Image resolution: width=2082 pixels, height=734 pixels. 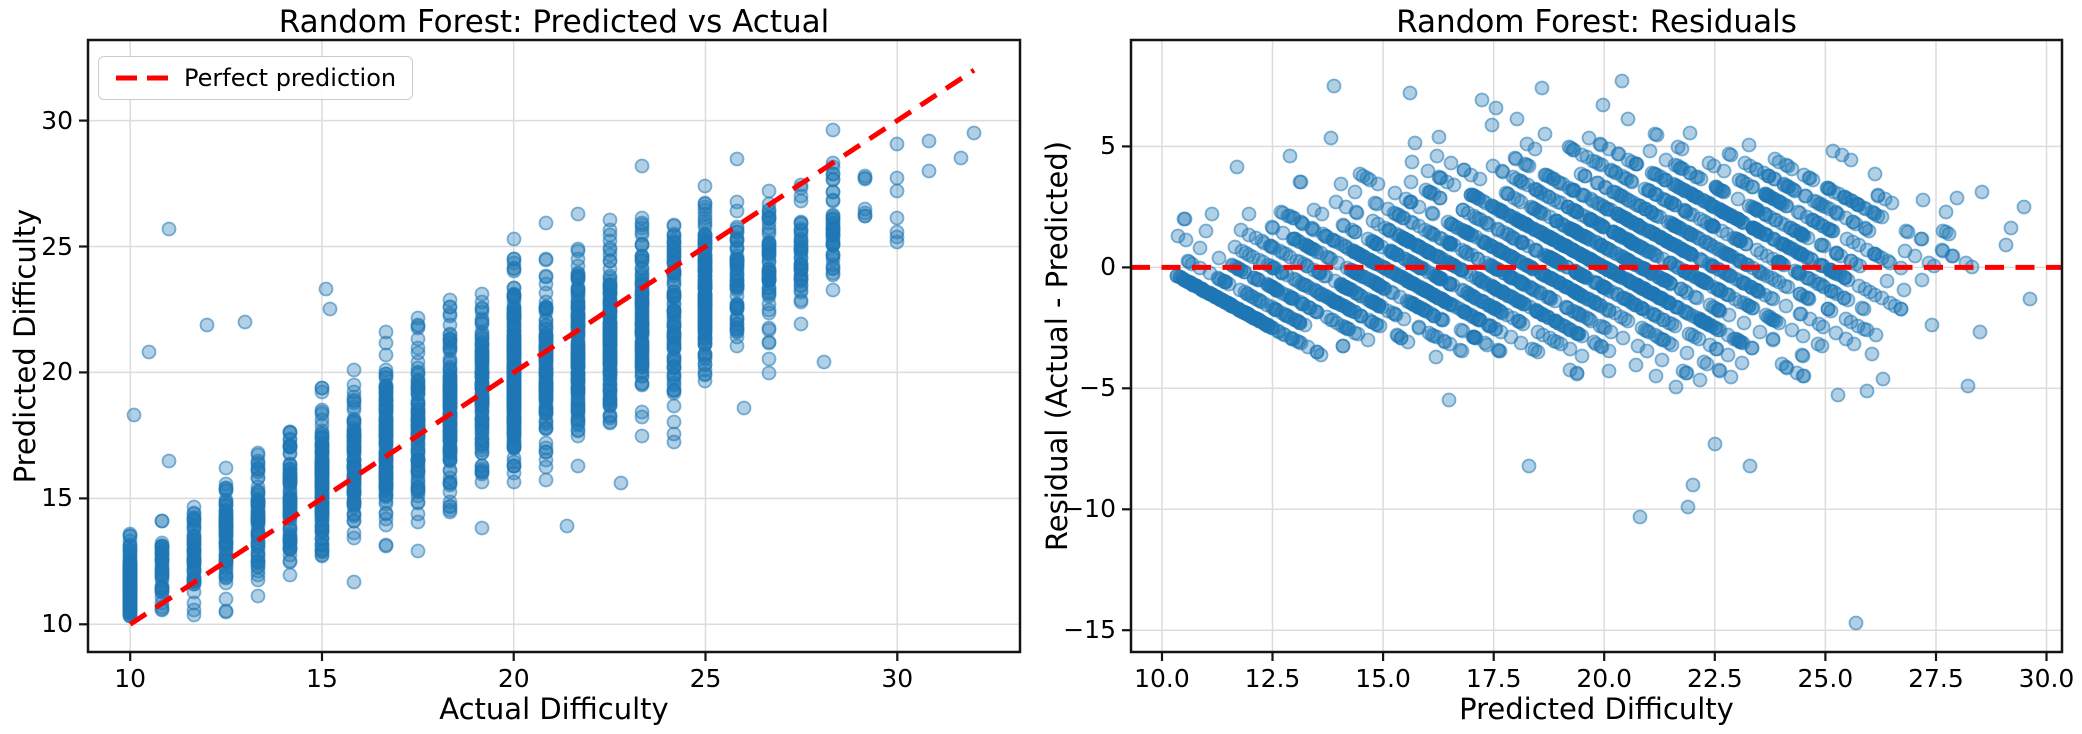 I want to click on x-tick-label: 17.5, so click(x=1493, y=678).